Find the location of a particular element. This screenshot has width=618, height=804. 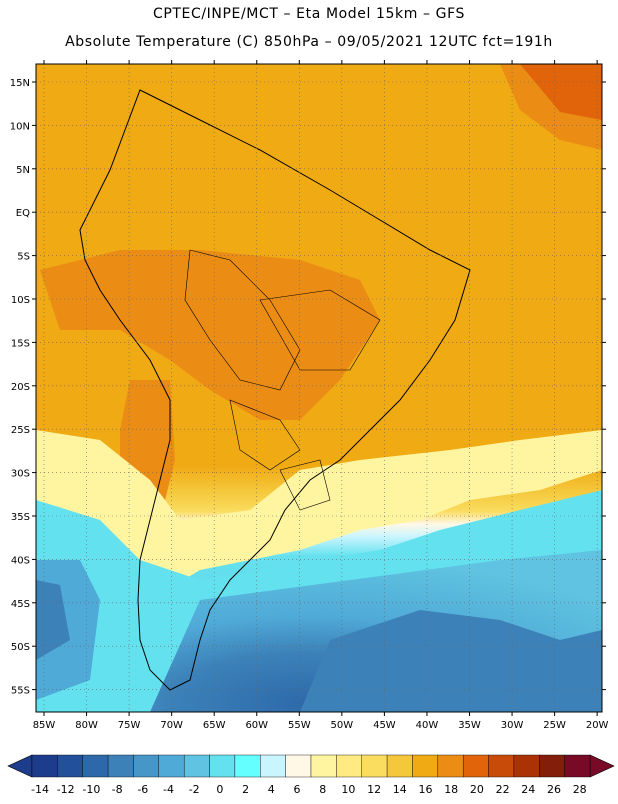

lat-label: 35S is located at coordinates (20, 517).